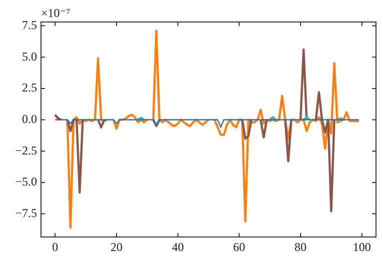 This screenshot has height=262, width=383. I want to click on y-tick-label: −7.5, so click(26, 213).